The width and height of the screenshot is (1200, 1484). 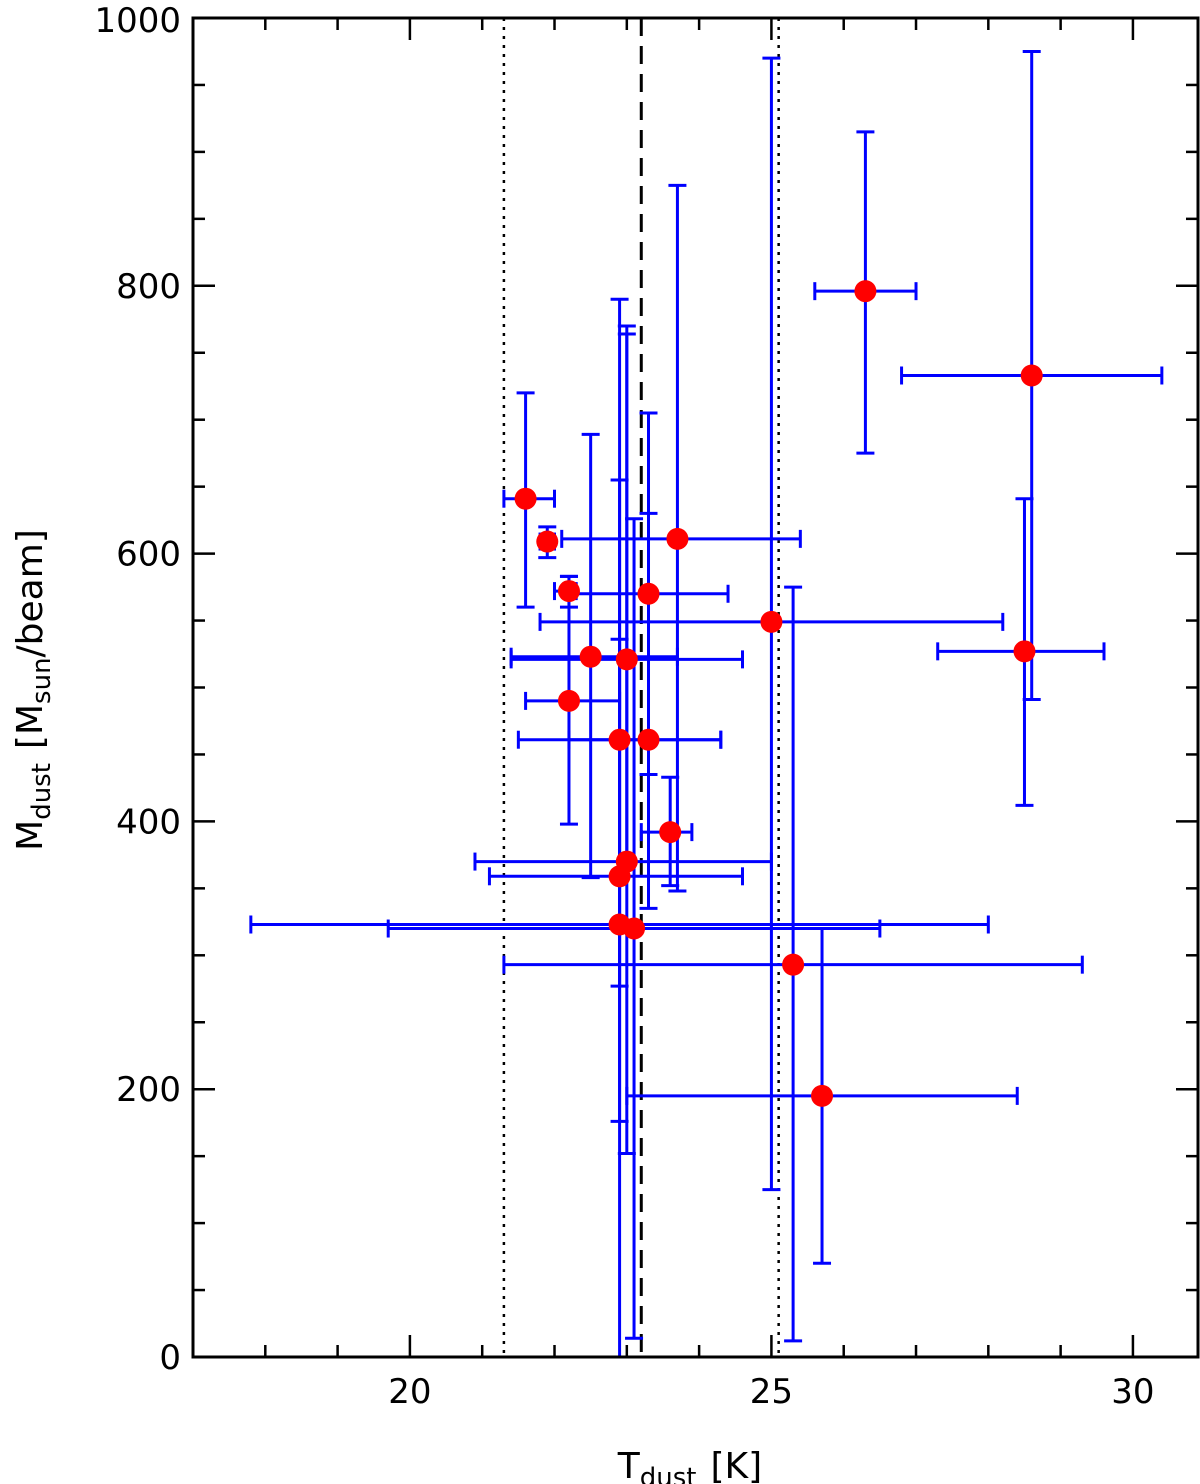 I want to click on x-axis-label: Tdust [K], so click(x=689, y=1465).